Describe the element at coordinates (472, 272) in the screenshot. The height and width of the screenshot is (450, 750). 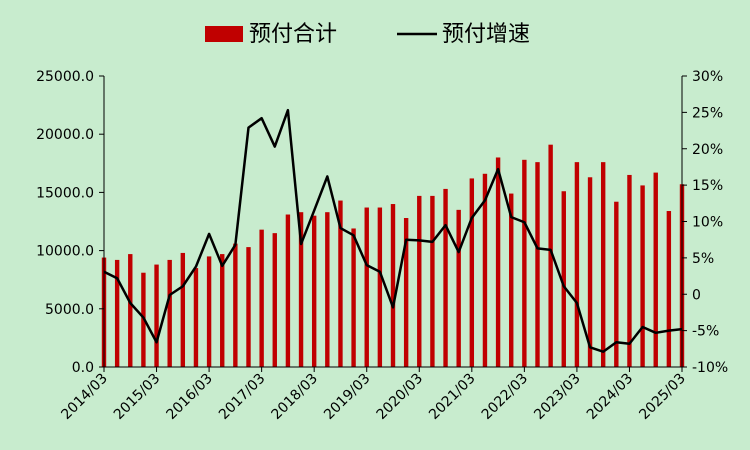
I see `bar-2021/03` at that location.